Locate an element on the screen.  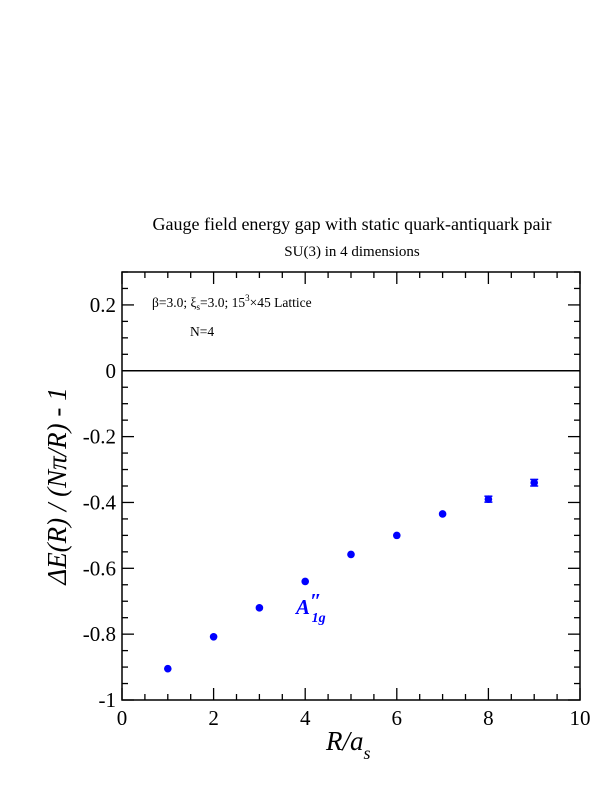
x-tick-label: 4 is located at coordinates (305, 718).